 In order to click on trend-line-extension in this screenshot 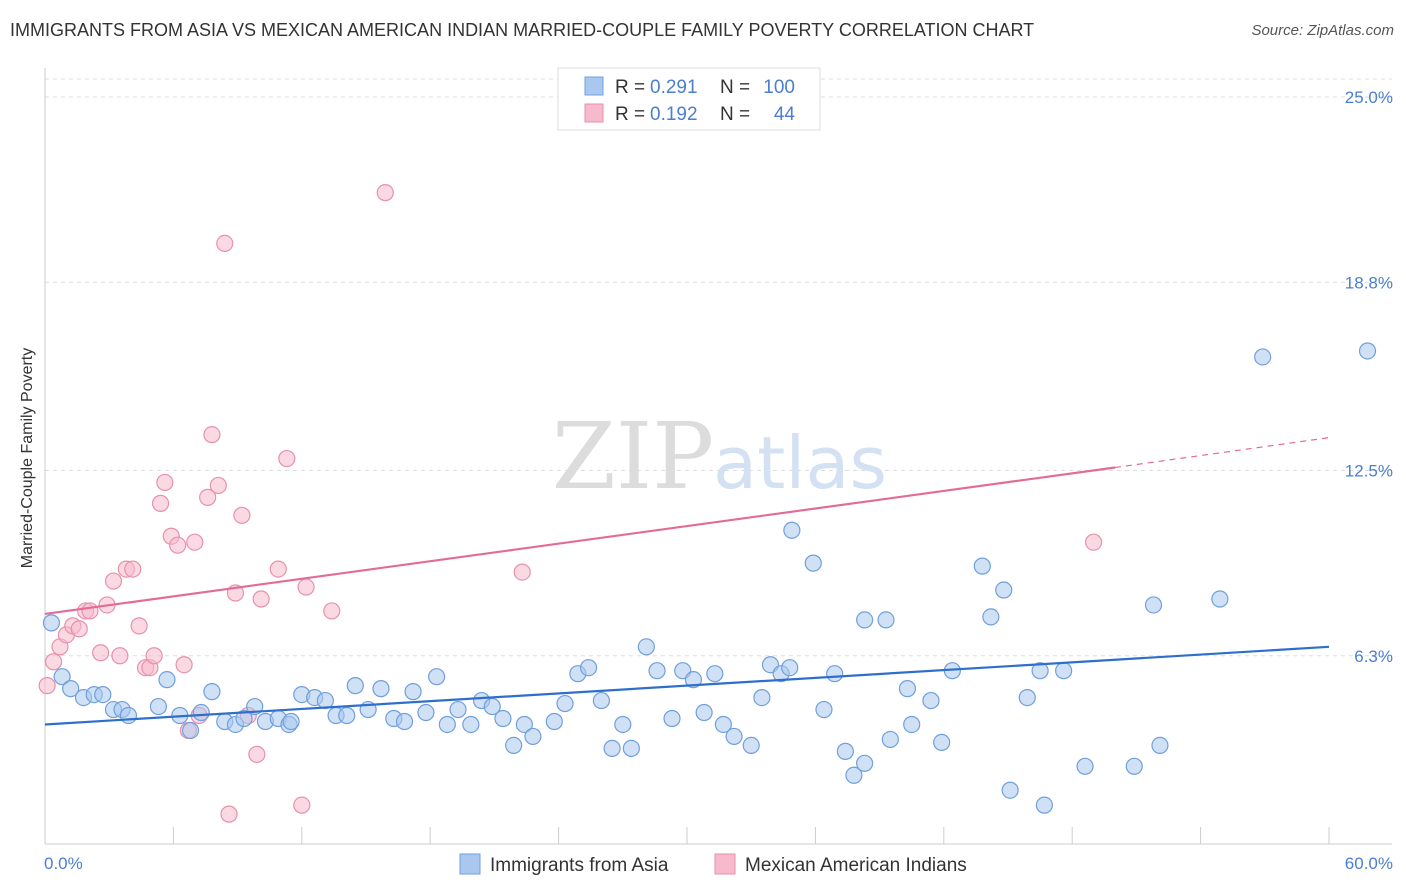, I will do `click(1222, 453)`.